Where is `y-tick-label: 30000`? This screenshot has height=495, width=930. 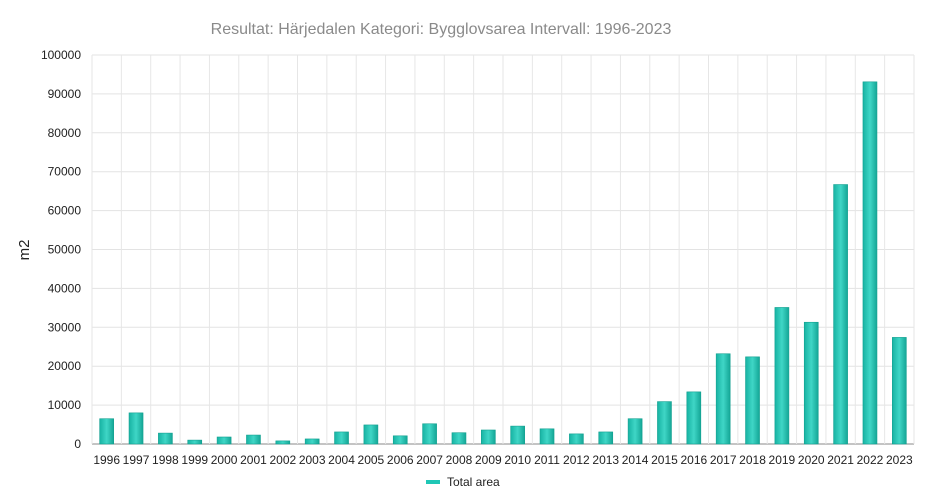
y-tick-label: 30000 is located at coordinates (65, 327).